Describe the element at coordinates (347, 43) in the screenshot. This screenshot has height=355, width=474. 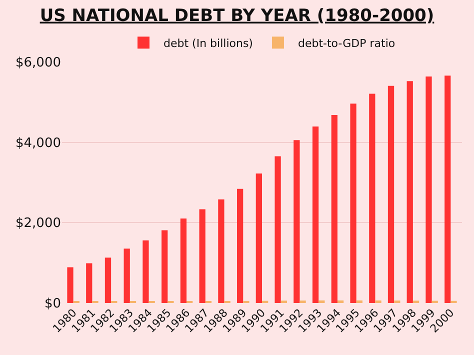
I see `legend-label: debt-to-GDP ratio` at that location.